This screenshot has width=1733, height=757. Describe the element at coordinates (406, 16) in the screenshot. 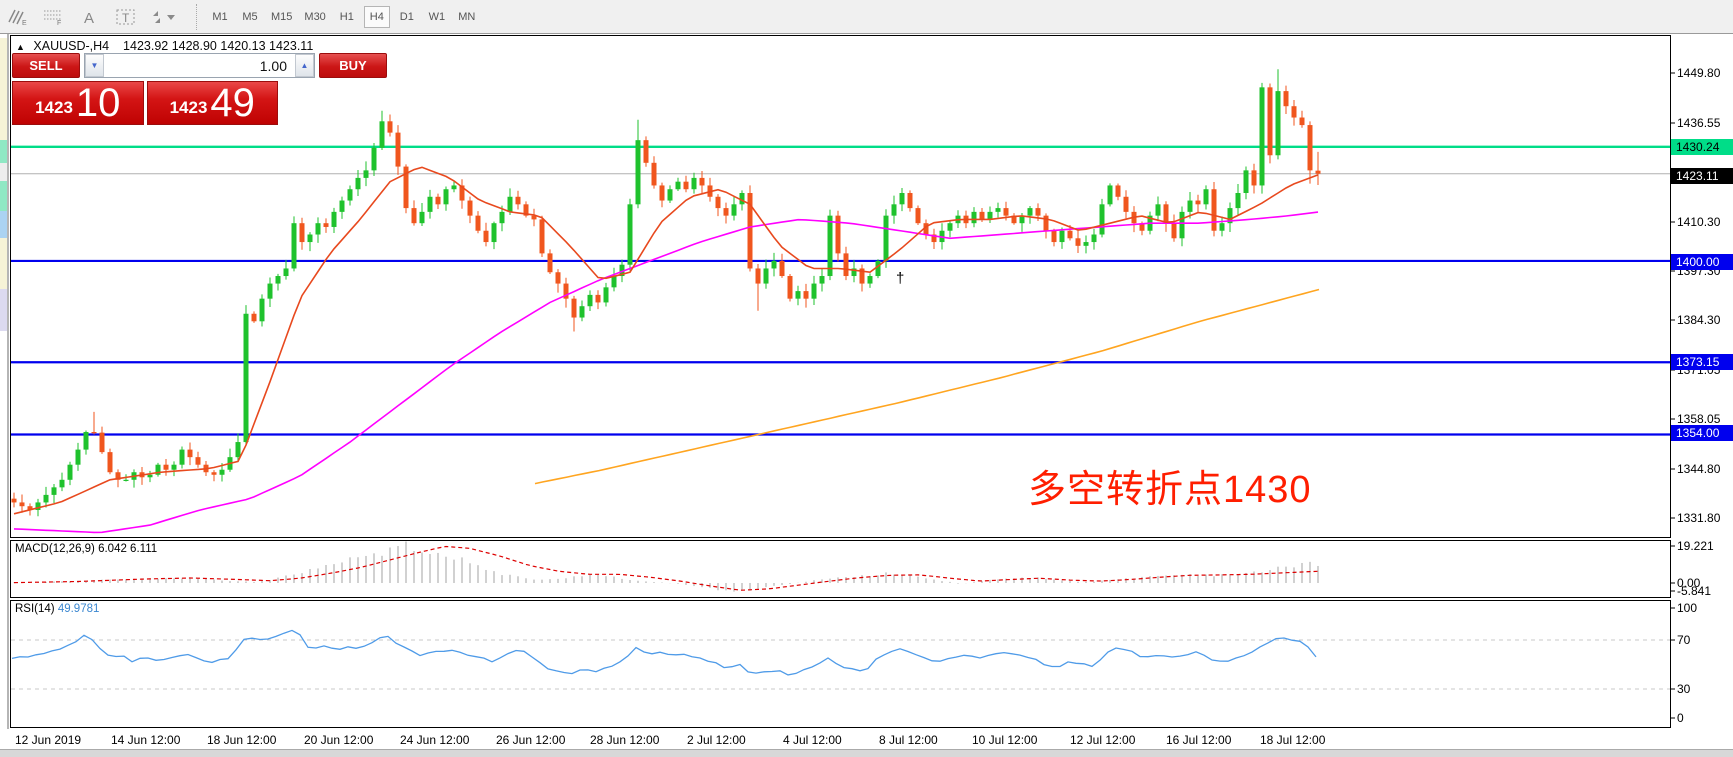

I see `tf-button-d1: D1` at that location.